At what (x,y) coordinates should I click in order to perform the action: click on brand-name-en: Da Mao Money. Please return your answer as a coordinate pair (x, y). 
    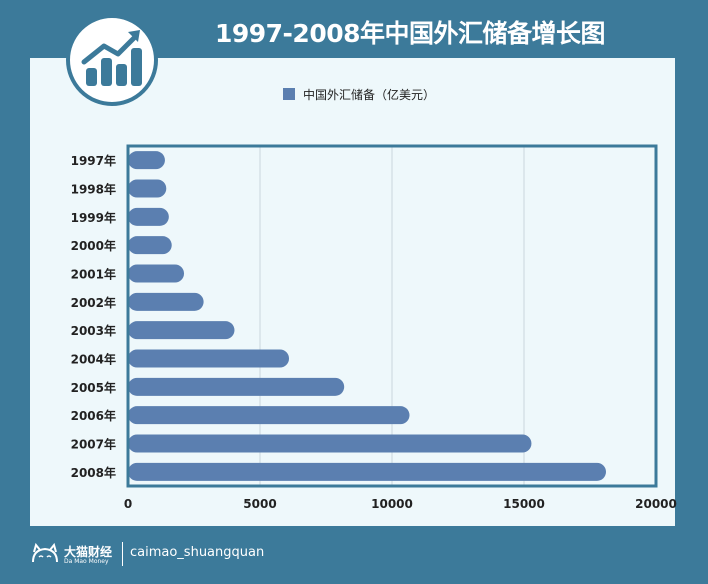
    Looking at the image, I should click on (86, 561).